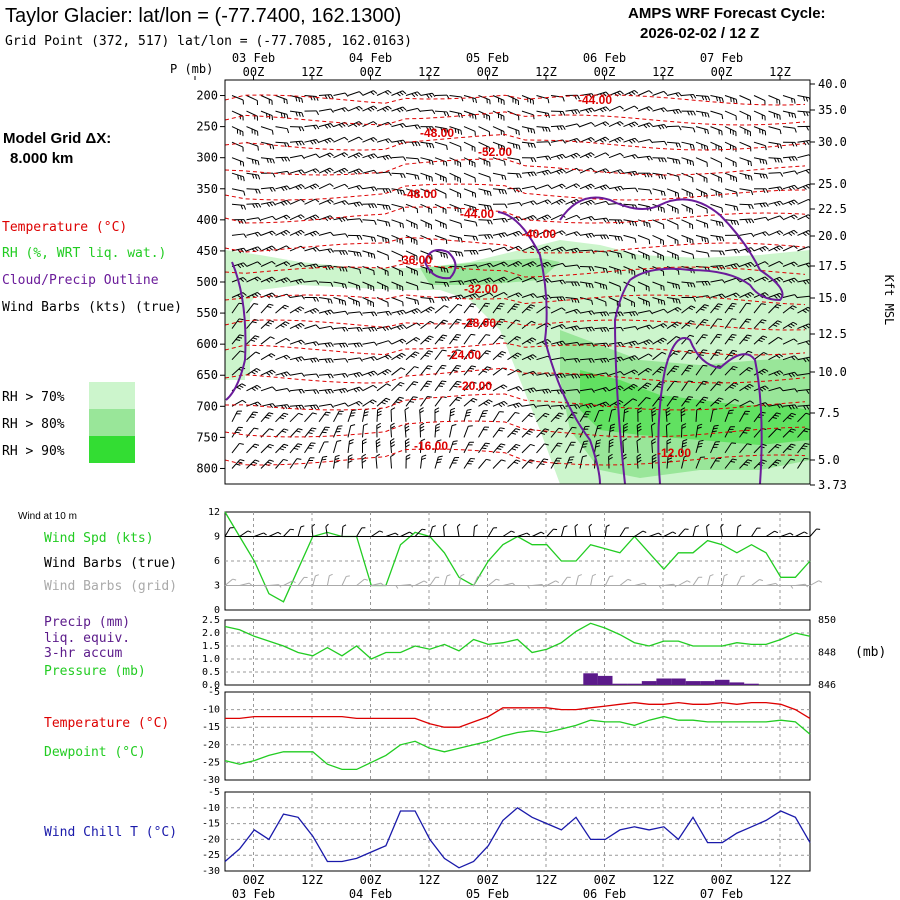 Image resolution: width=900 pixels, height=900 pixels. What do you see at coordinates (47, 516) in the screenshot?
I see `wind-panel-heading: Wind at 10 m` at bounding box center [47, 516].